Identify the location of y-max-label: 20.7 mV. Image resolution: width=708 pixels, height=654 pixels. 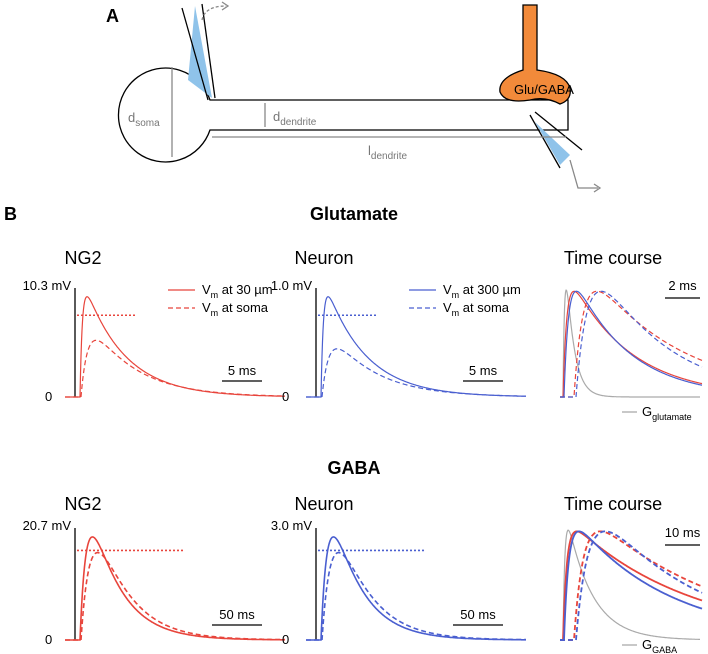
(47, 525).